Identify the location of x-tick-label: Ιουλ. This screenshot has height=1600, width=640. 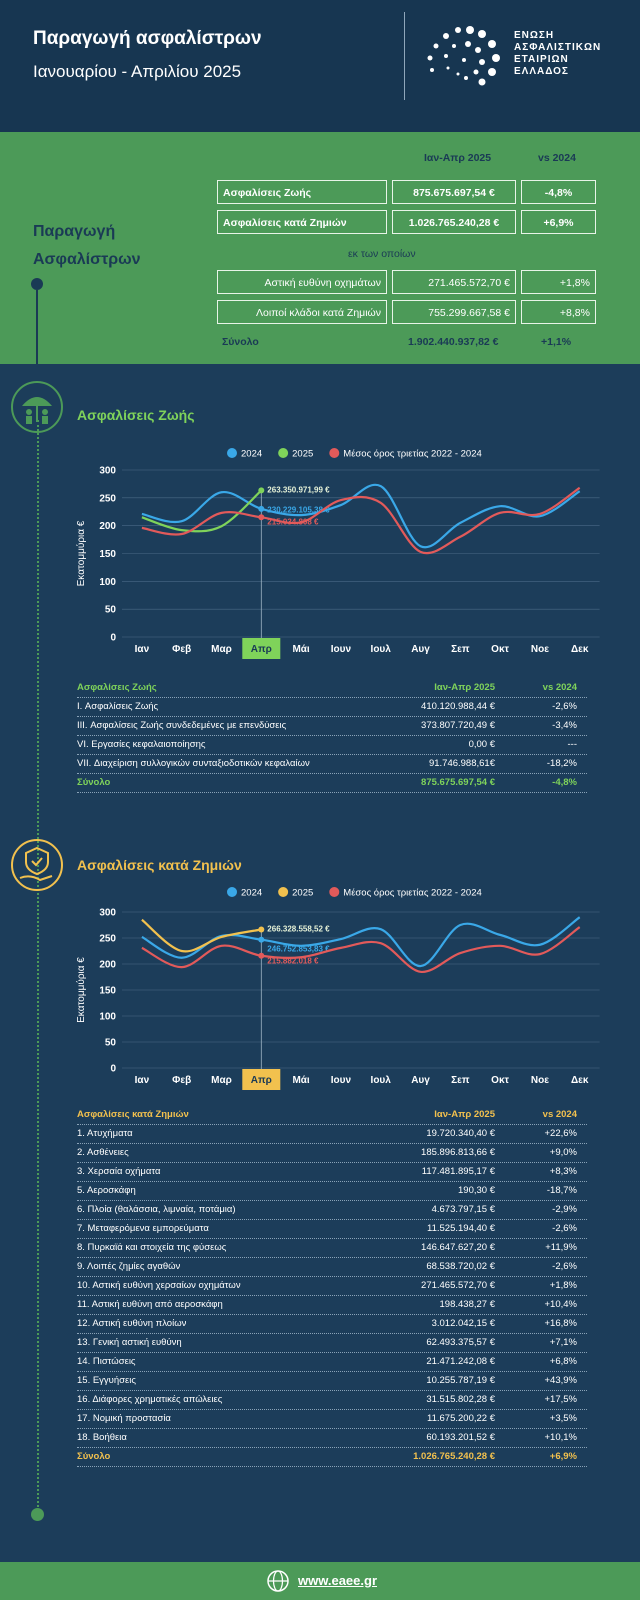
(381, 1080).